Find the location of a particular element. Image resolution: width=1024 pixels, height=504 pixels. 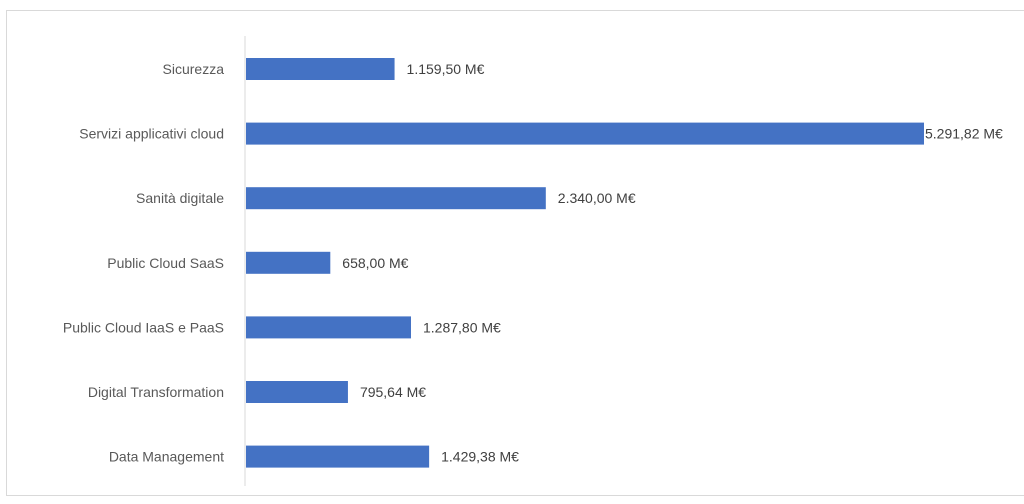

data-label: 5.291,82 M€ is located at coordinates (964, 134).